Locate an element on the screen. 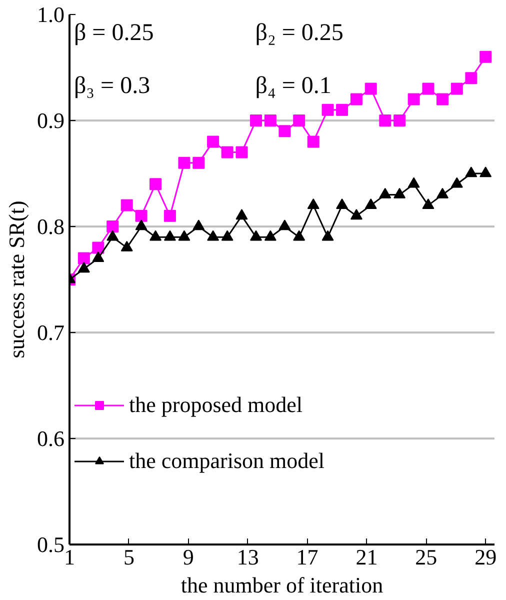 The image size is (506, 600). y-tick-label: 0.7 is located at coordinates (50, 332).